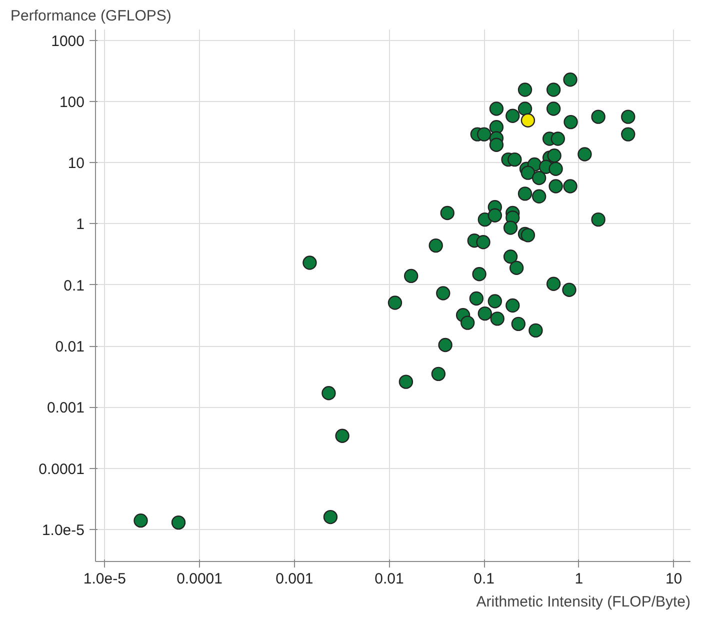 This screenshot has height=621, width=721. I want to click on y-axis-title: Performance (GFLOPS), so click(91, 16).